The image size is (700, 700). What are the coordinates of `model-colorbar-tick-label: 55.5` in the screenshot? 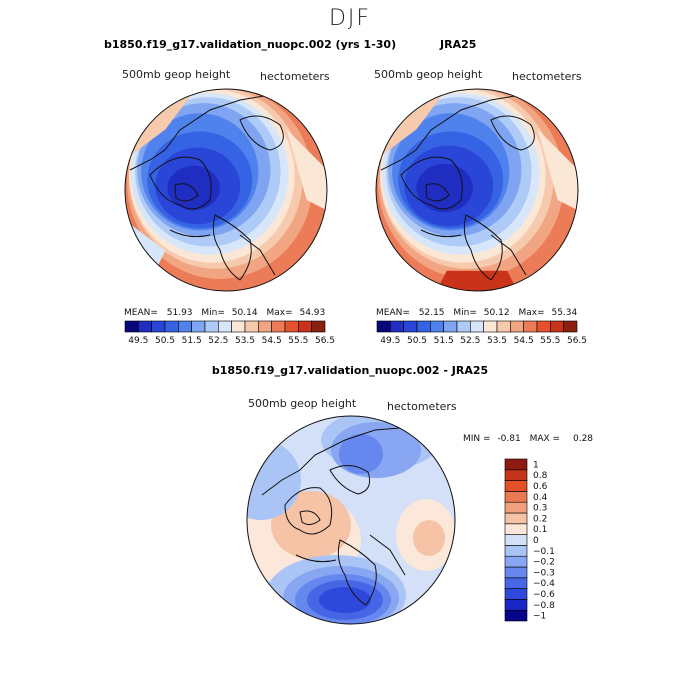 It's located at (298, 341).